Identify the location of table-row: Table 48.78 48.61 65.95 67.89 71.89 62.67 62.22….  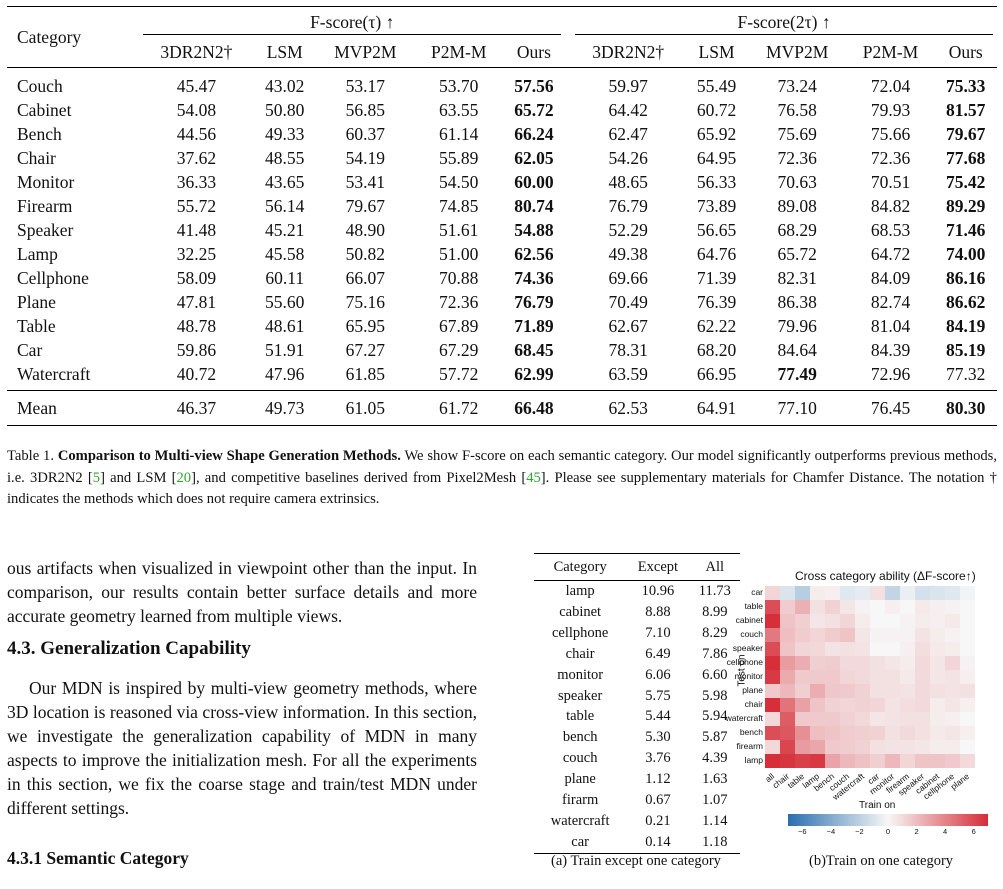
(502, 326).